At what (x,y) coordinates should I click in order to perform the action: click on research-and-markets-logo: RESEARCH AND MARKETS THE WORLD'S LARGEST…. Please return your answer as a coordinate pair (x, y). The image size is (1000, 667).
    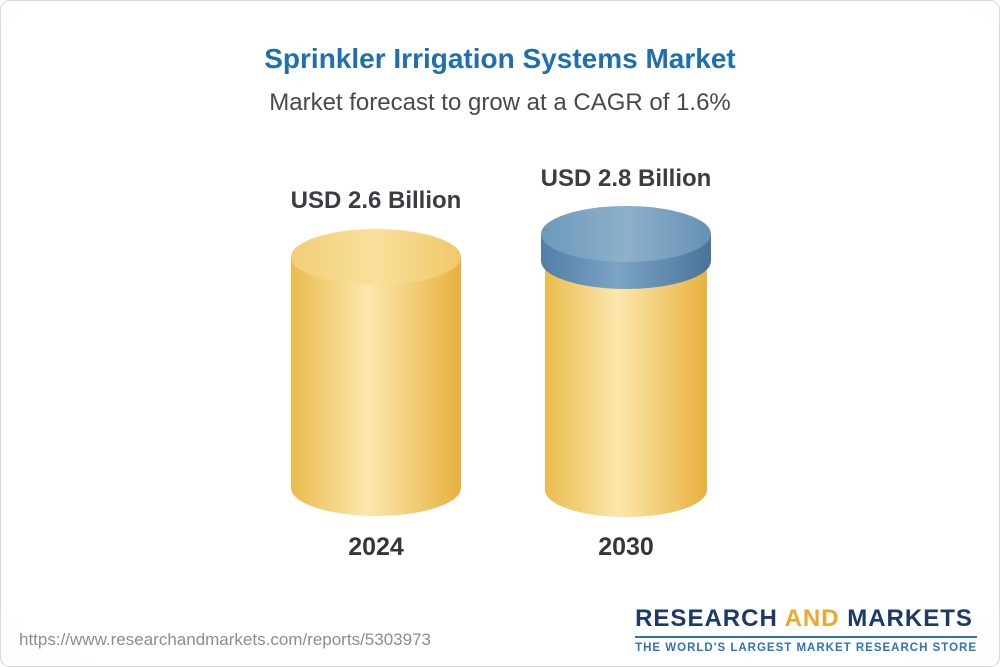
    Looking at the image, I should click on (806, 629).